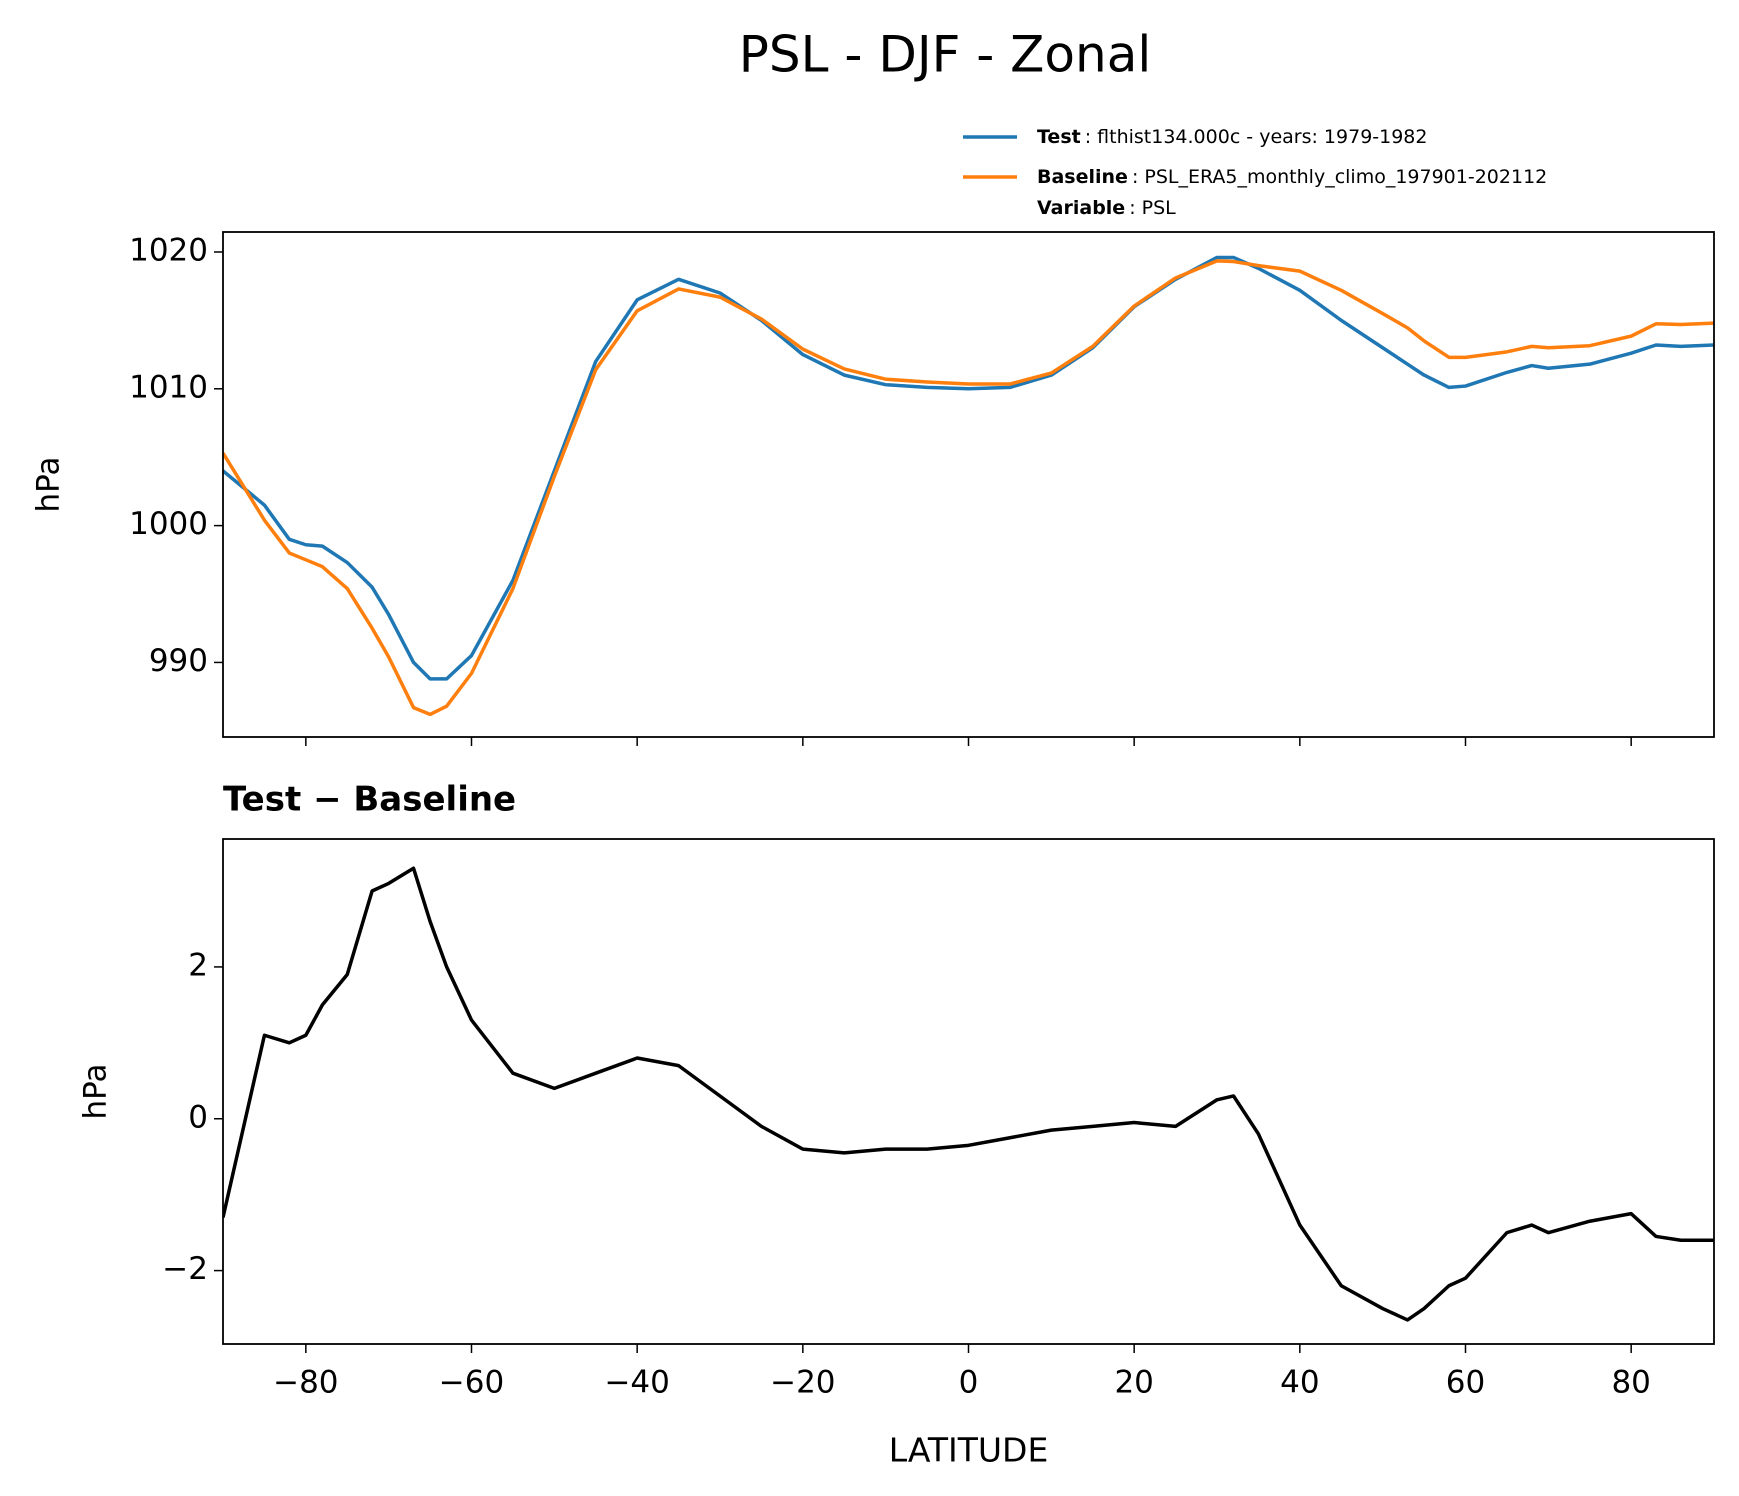 The image size is (1739, 1496). I want to click on x-tick-label: 80, so click(1630, 1383).